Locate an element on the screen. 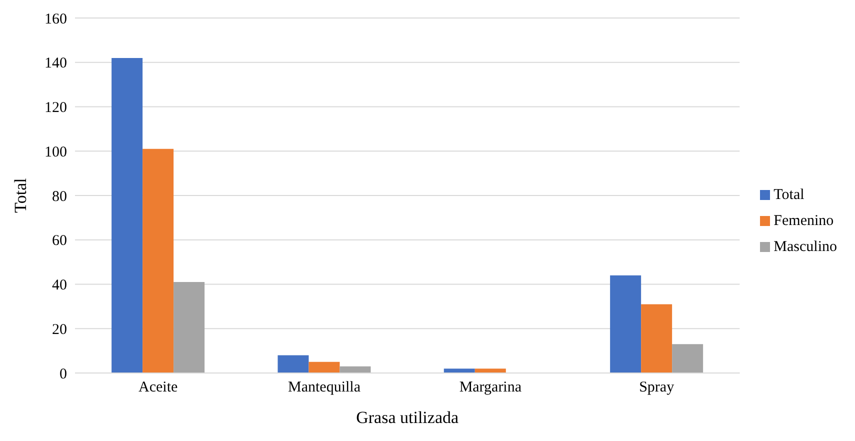 Image resolution: width=855 pixels, height=441 pixels. y-tick-label: 100 is located at coordinates (55, 152).